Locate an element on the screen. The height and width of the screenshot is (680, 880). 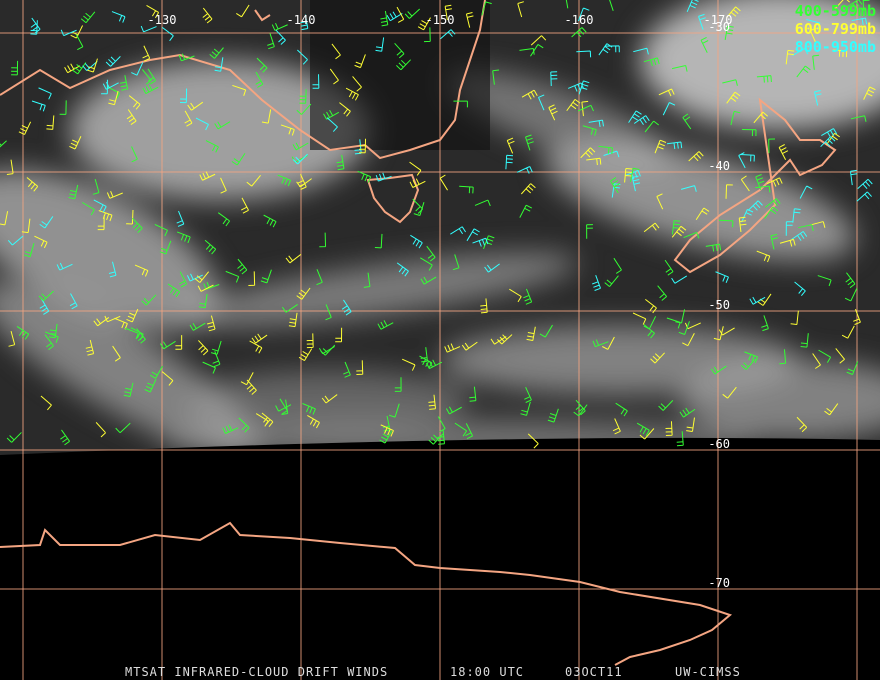
longitude-label: -140 is located at coordinates (301, 20).